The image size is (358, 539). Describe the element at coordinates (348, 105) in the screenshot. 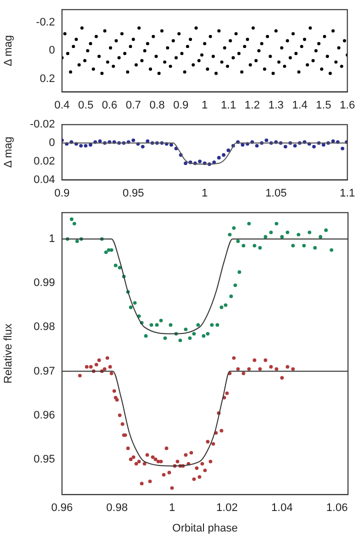

I see `x-tick-label: 1.6` at that location.